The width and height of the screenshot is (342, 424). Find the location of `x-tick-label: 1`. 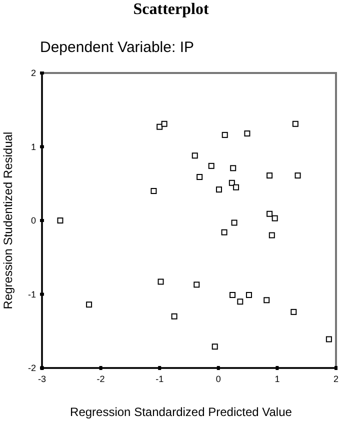

x-tick-label: 1 is located at coordinates (277, 379).